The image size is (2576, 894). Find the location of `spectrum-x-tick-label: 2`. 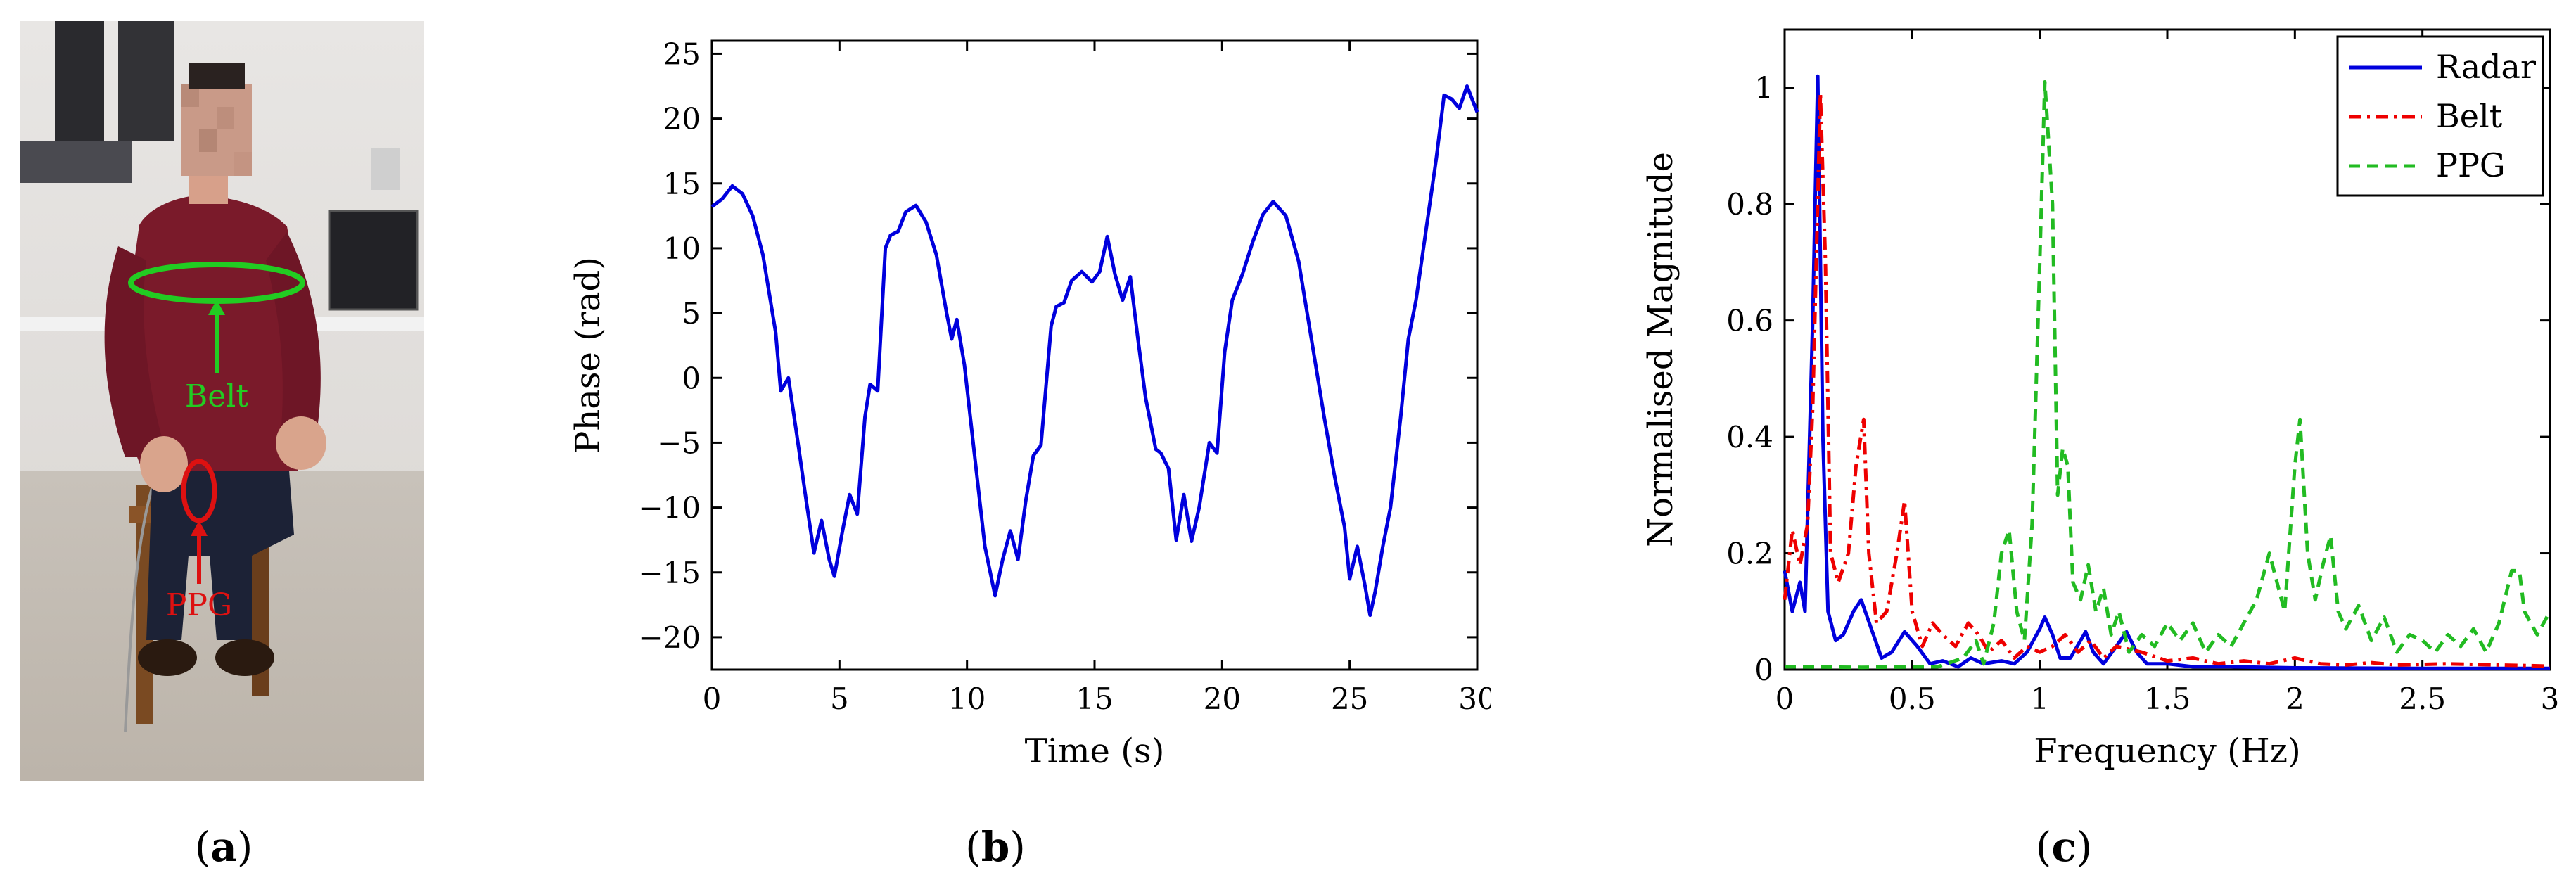

spectrum-x-tick-label: 2 is located at coordinates (2294, 699).